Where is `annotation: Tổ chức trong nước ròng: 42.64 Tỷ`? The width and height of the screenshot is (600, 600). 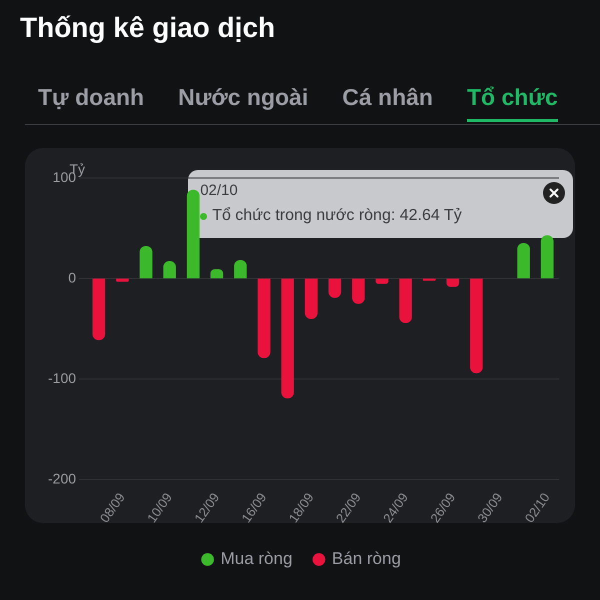 annotation: Tổ chức trong nước ròng: 42.64 Tỷ is located at coordinates (337, 216).